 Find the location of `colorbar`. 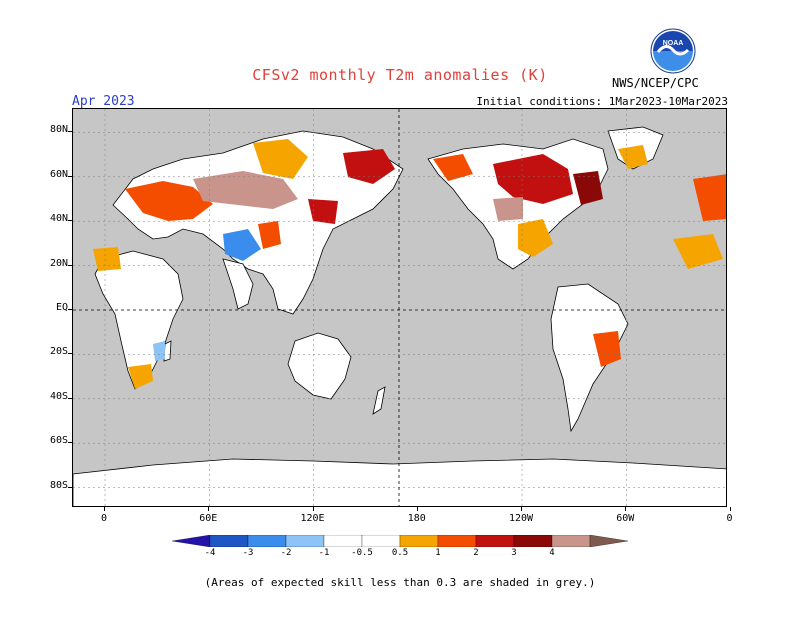

colorbar is located at coordinates (400, 541).